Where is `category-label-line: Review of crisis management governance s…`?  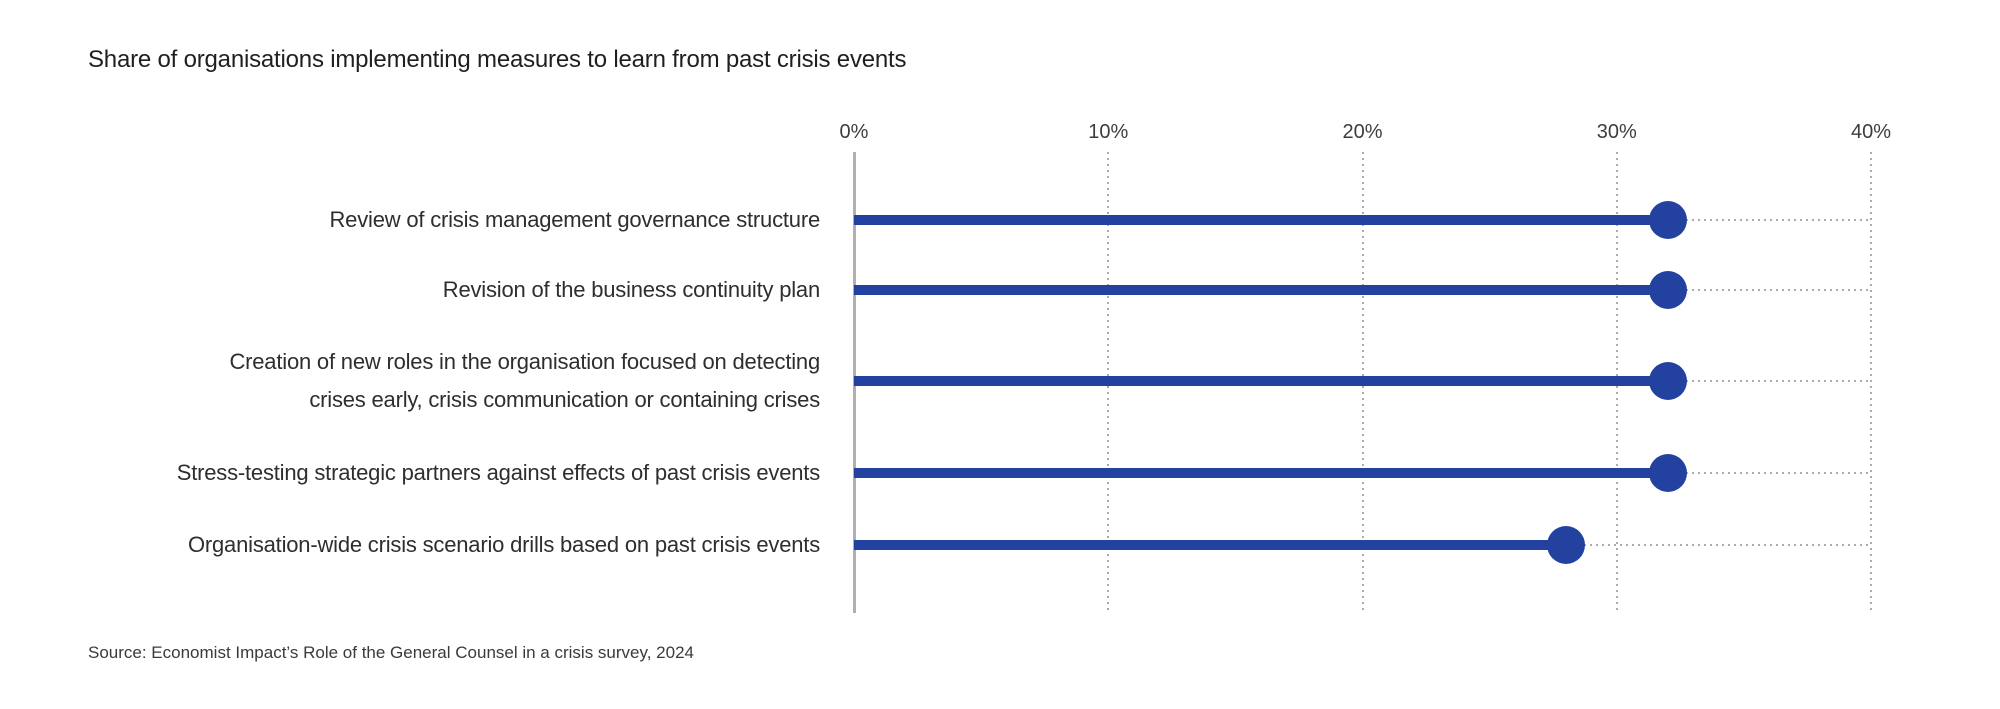 category-label-line: Review of crisis management governance s… is located at coordinates (574, 219).